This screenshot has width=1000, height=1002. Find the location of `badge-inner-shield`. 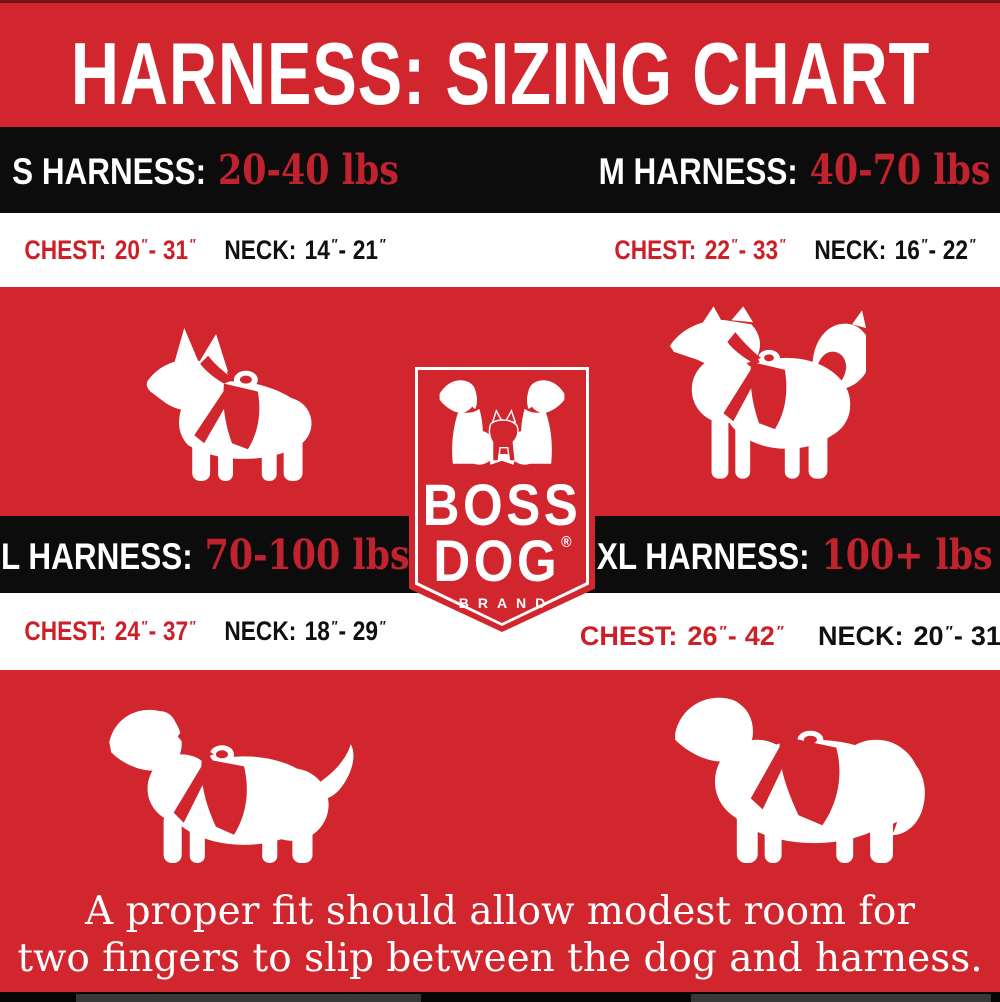

badge-inner-shield is located at coordinates (502, 496).